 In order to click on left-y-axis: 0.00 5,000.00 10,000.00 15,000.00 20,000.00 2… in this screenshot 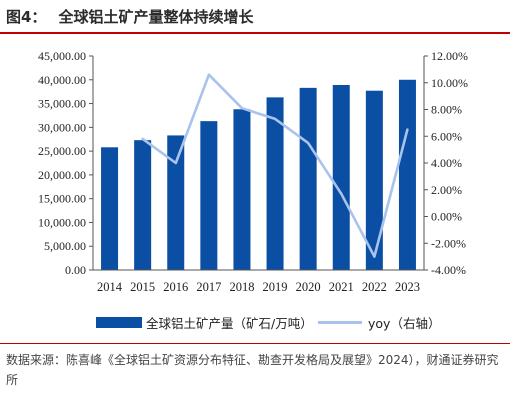, I will do `click(66, 163)`.